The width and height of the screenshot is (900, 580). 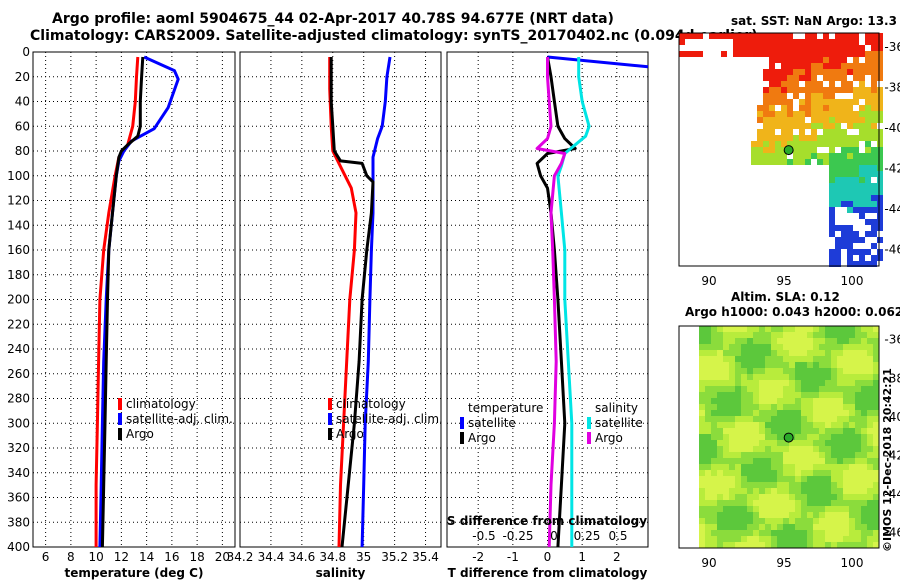 I want to click on sla-y-tick-1: -38, so click(x=892, y=378).